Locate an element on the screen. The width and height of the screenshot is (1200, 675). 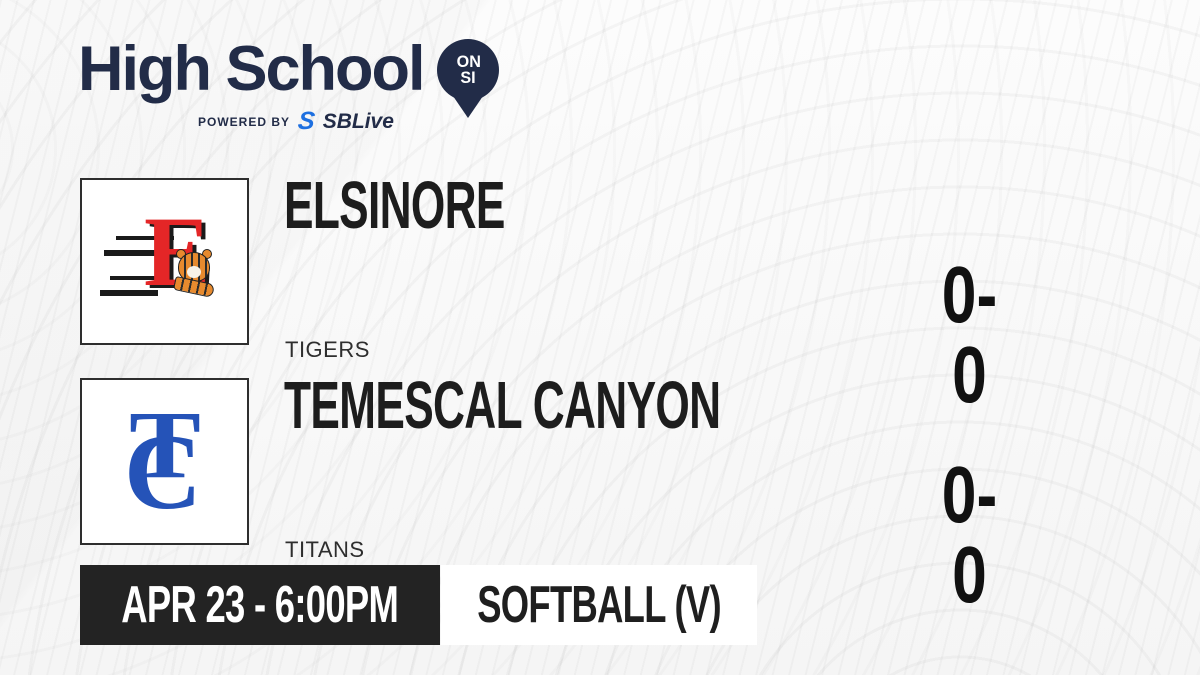
on-si-pin-icon: ON SI is located at coordinates (468, 69).